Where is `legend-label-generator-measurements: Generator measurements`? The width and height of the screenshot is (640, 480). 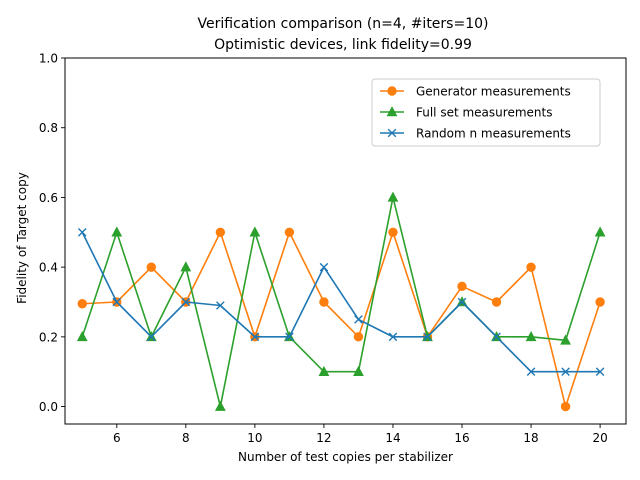
legend-label-generator-measurements: Generator measurements is located at coordinates (493, 92).